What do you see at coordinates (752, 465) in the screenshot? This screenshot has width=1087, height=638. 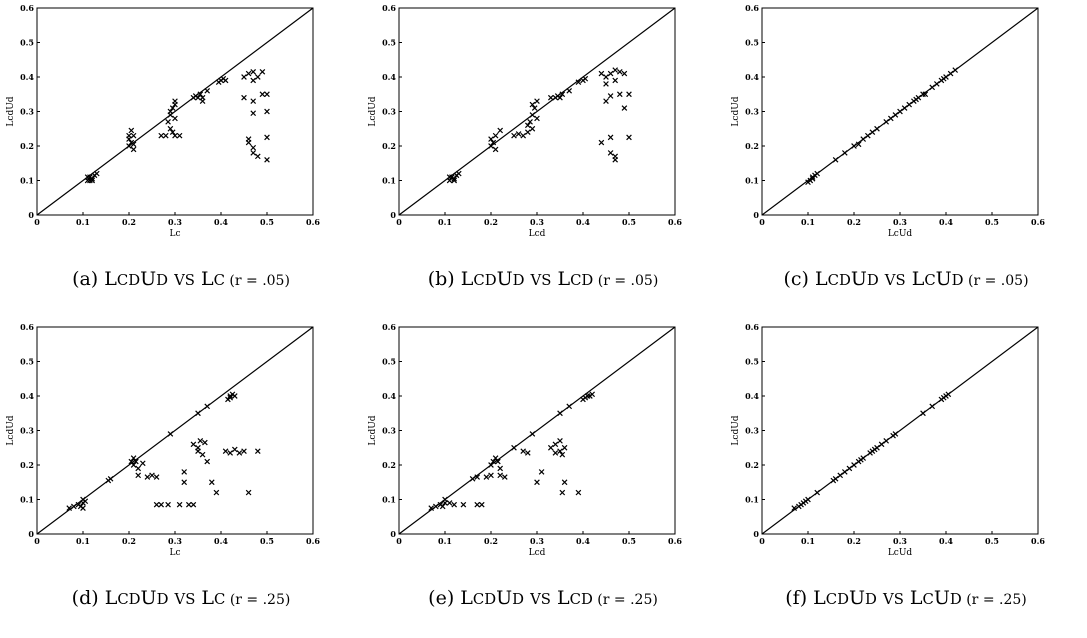 I see `y-tick-label: 0.2` at bounding box center [752, 465].